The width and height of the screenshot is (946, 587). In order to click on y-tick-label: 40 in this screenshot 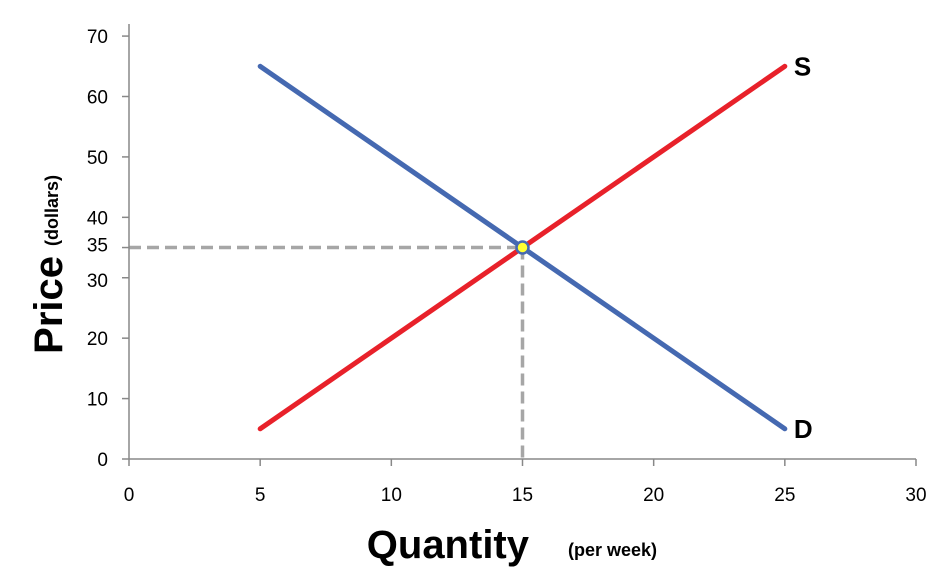, I will do `click(97, 218)`.